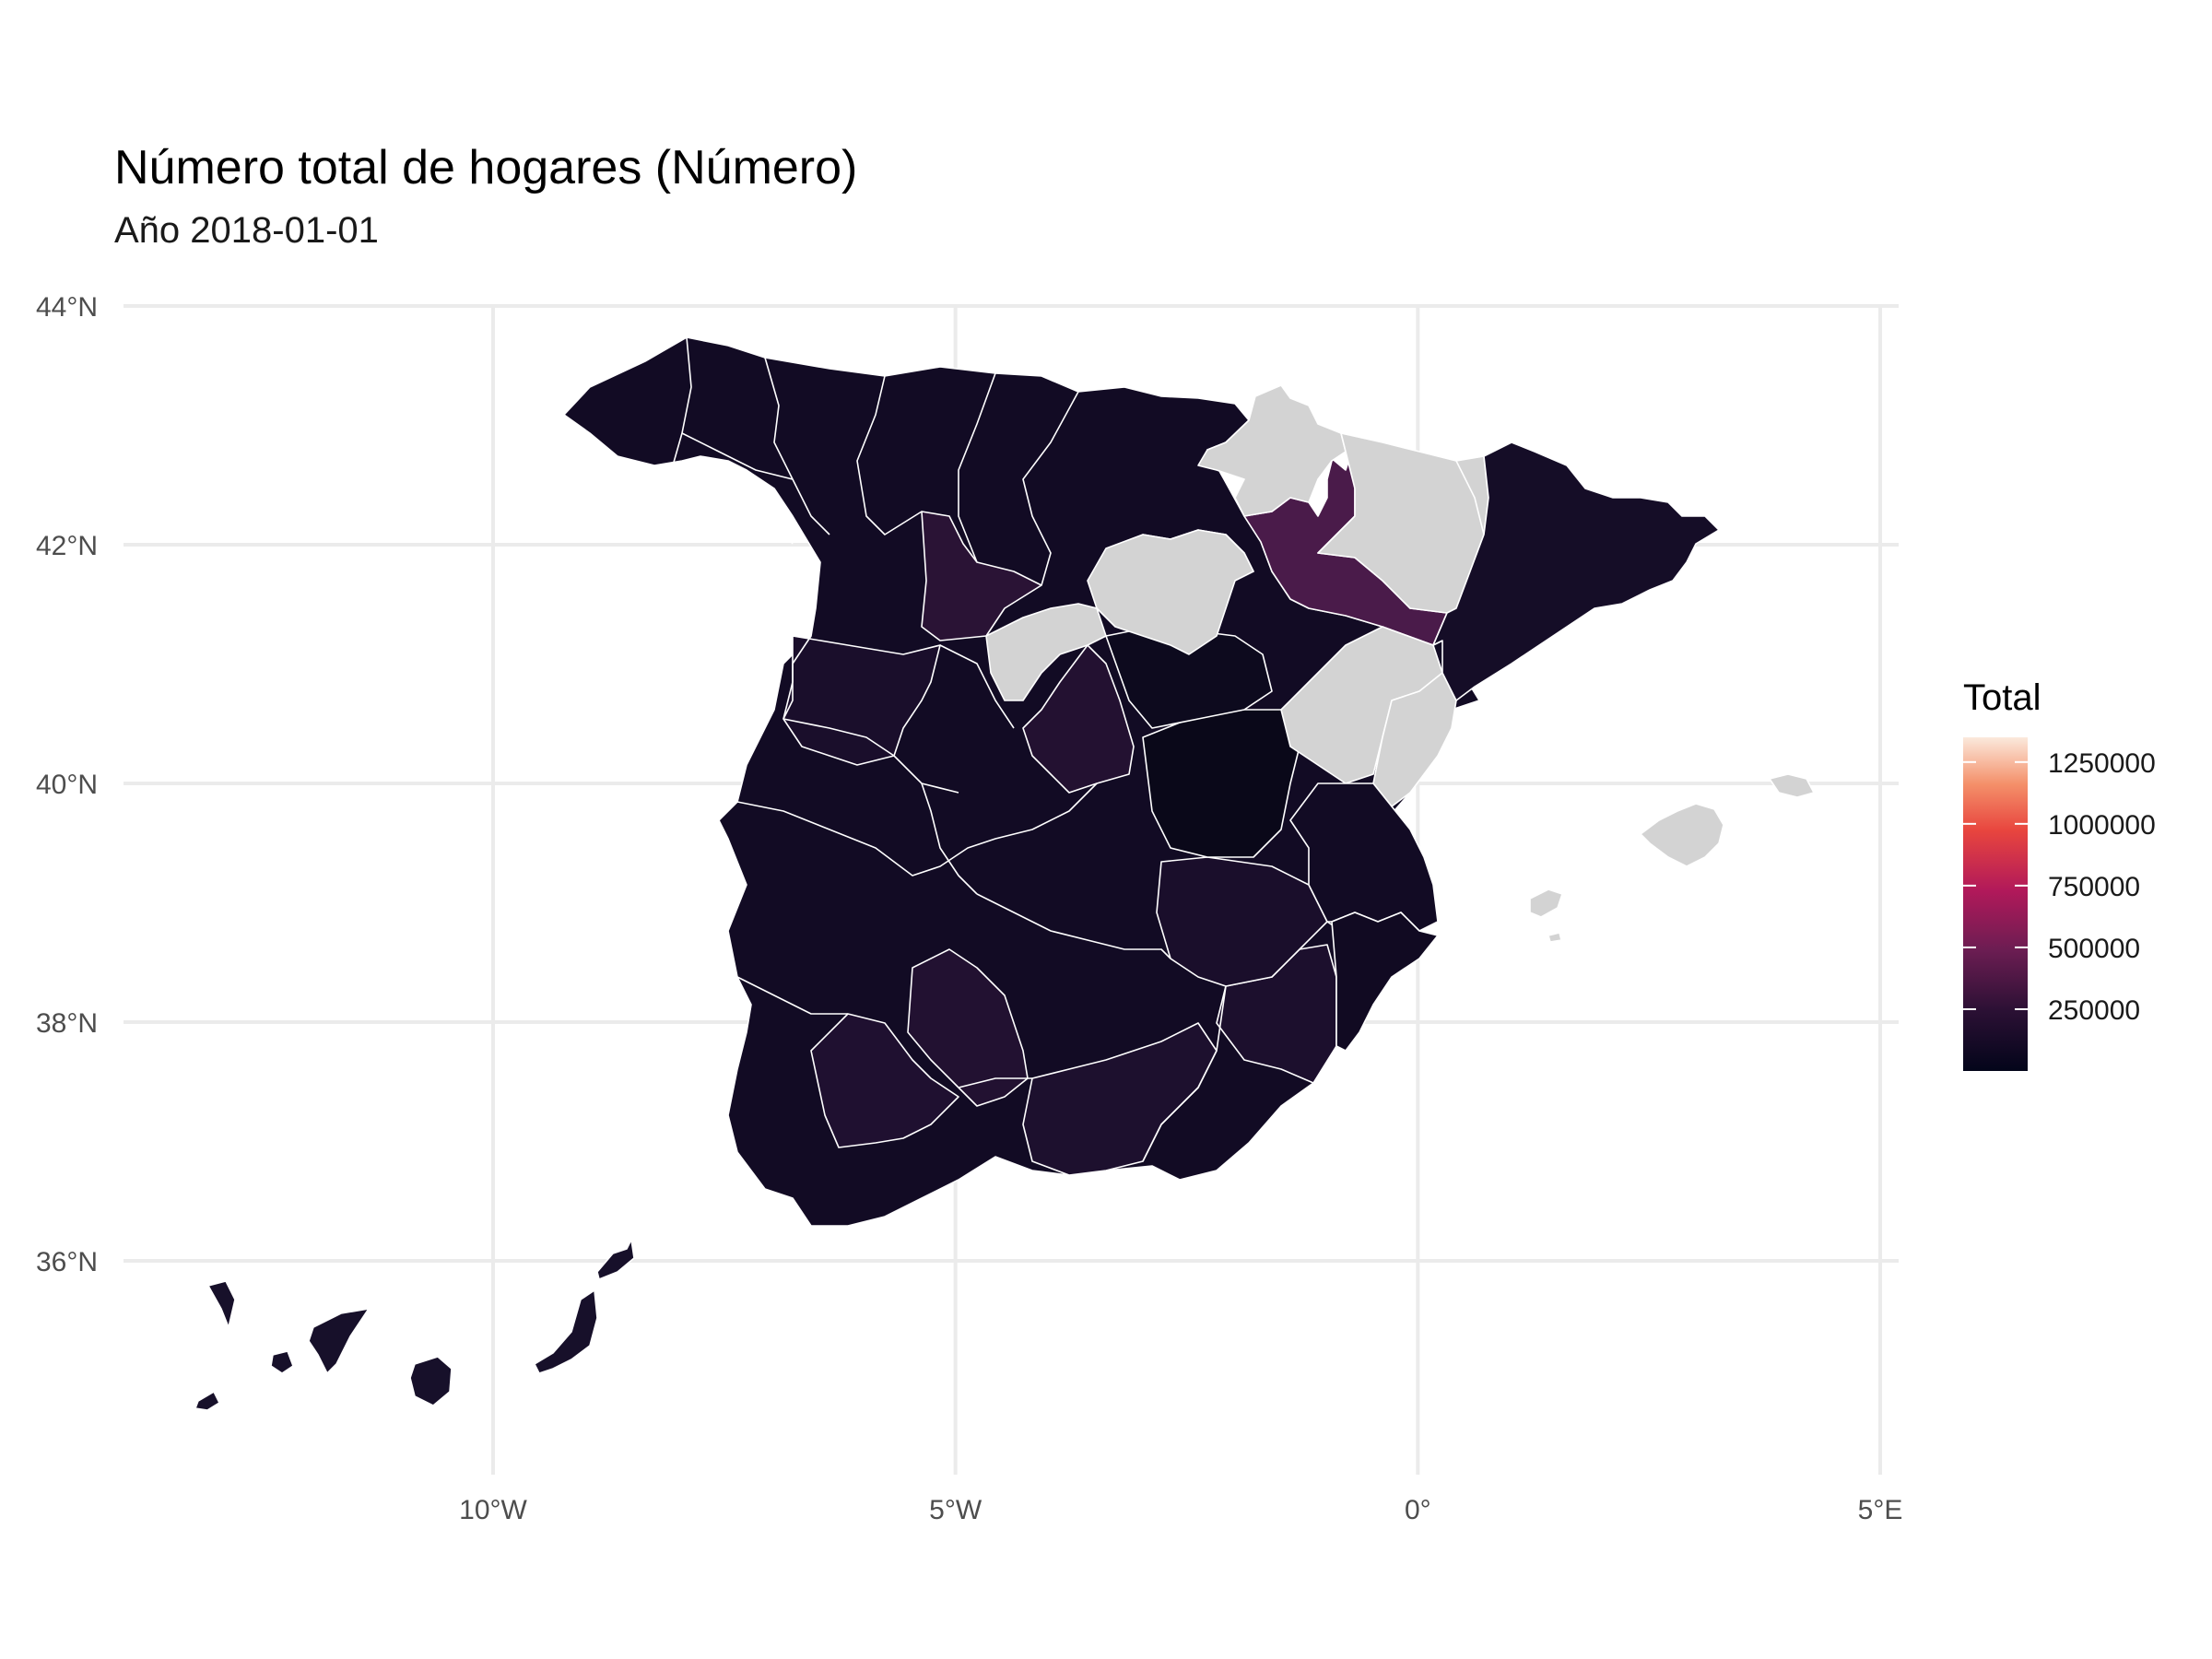  What do you see at coordinates (1576, 571) in the screenshot?
I see `province-region-catalunya` at bounding box center [1576, 571].